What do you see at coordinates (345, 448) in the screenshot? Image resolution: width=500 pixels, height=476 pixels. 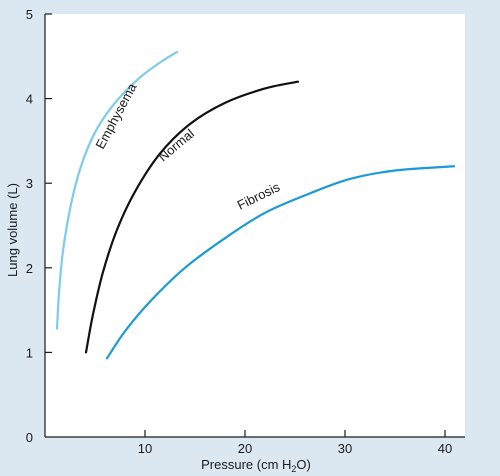 I see `x-tick-label: 30` at bounding box center [345, 448].